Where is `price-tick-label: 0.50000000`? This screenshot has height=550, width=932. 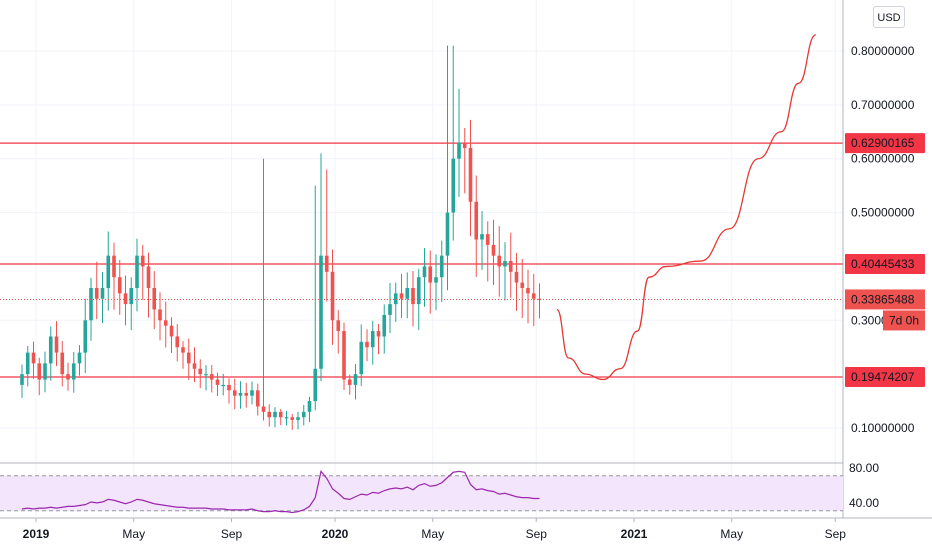
price-tick-label: 0.50000000 is located at coordinates (883, 213).